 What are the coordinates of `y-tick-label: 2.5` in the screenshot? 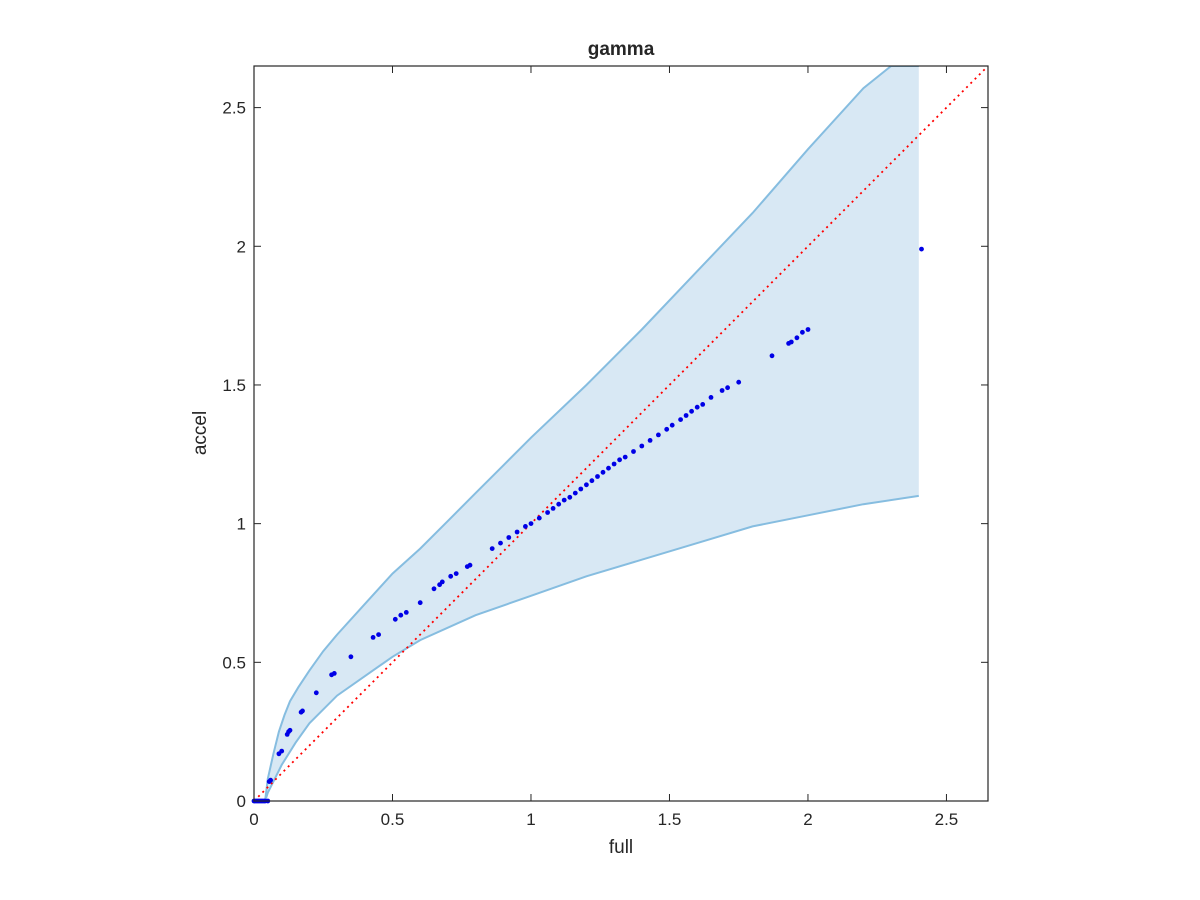 It's located at (234, 108).